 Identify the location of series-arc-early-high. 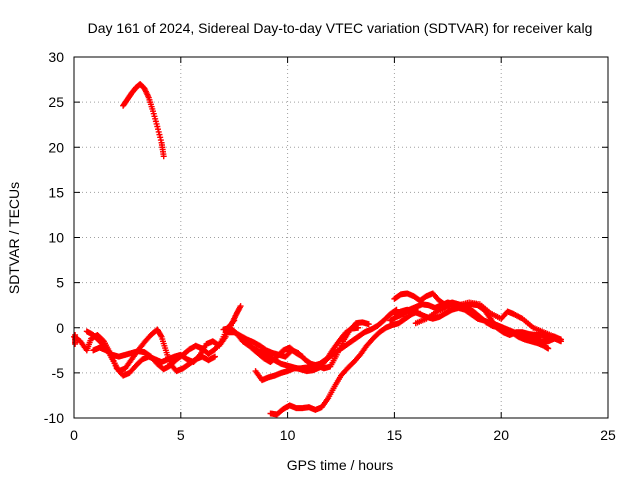
(143, 120).